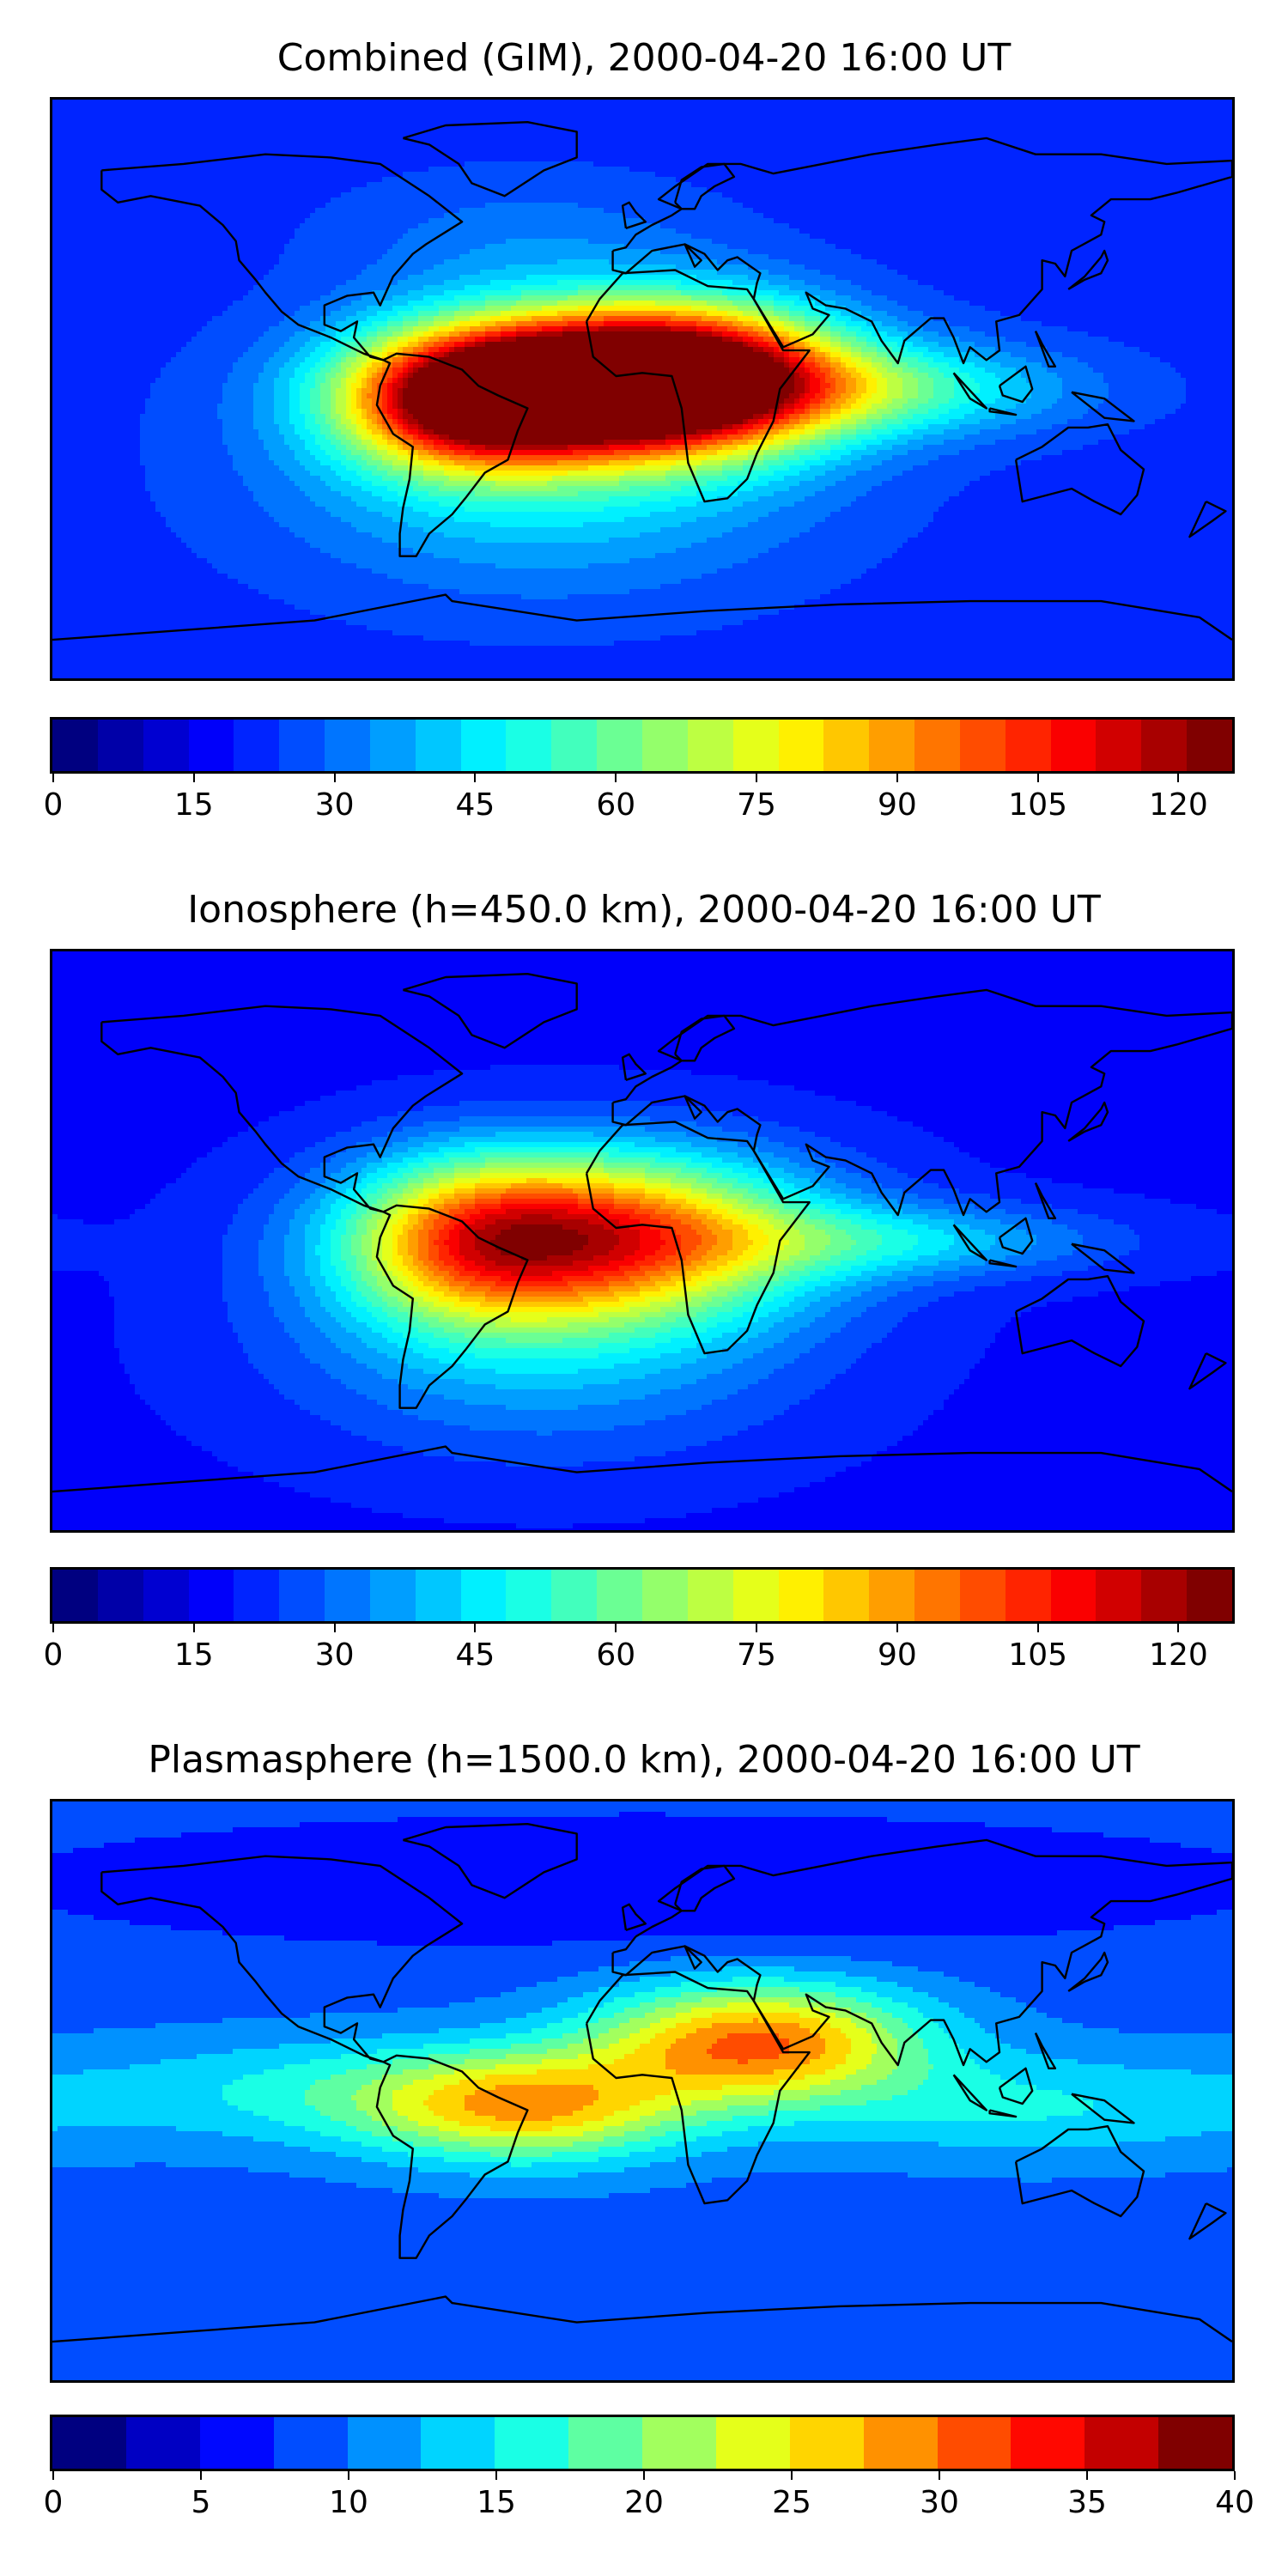  I want to click on colorbar-tick-label: 75, so click(757, 805).